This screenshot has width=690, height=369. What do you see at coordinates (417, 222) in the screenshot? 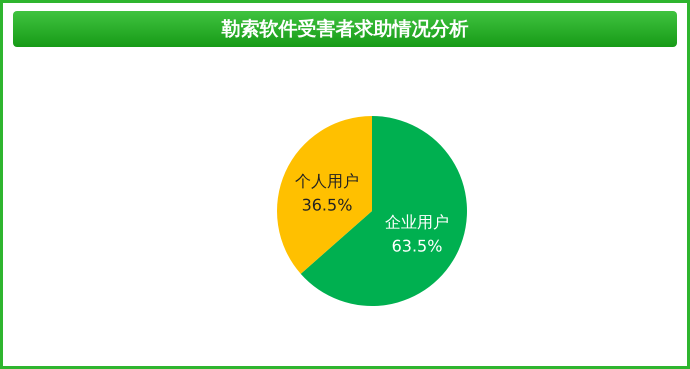
I see `slice-label: 企业用户` at bounding box center [417, 222].